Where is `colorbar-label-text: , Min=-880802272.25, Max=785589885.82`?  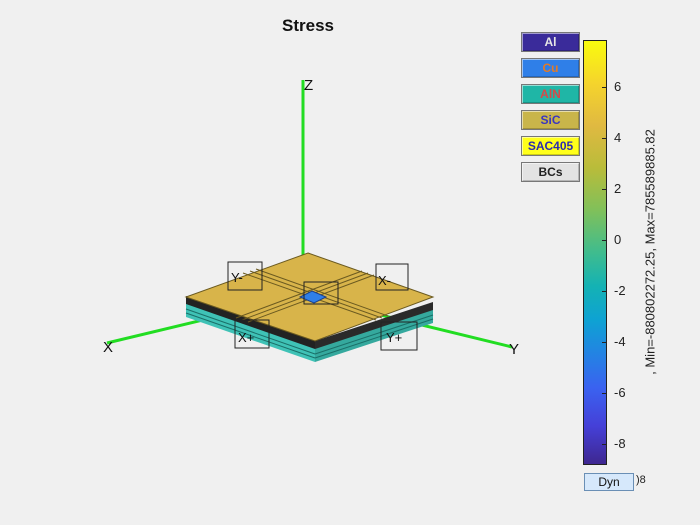
colorbar-label-text: , Min=-880802272.25, Max=785589885.82 is located at coordinates (650, 252).